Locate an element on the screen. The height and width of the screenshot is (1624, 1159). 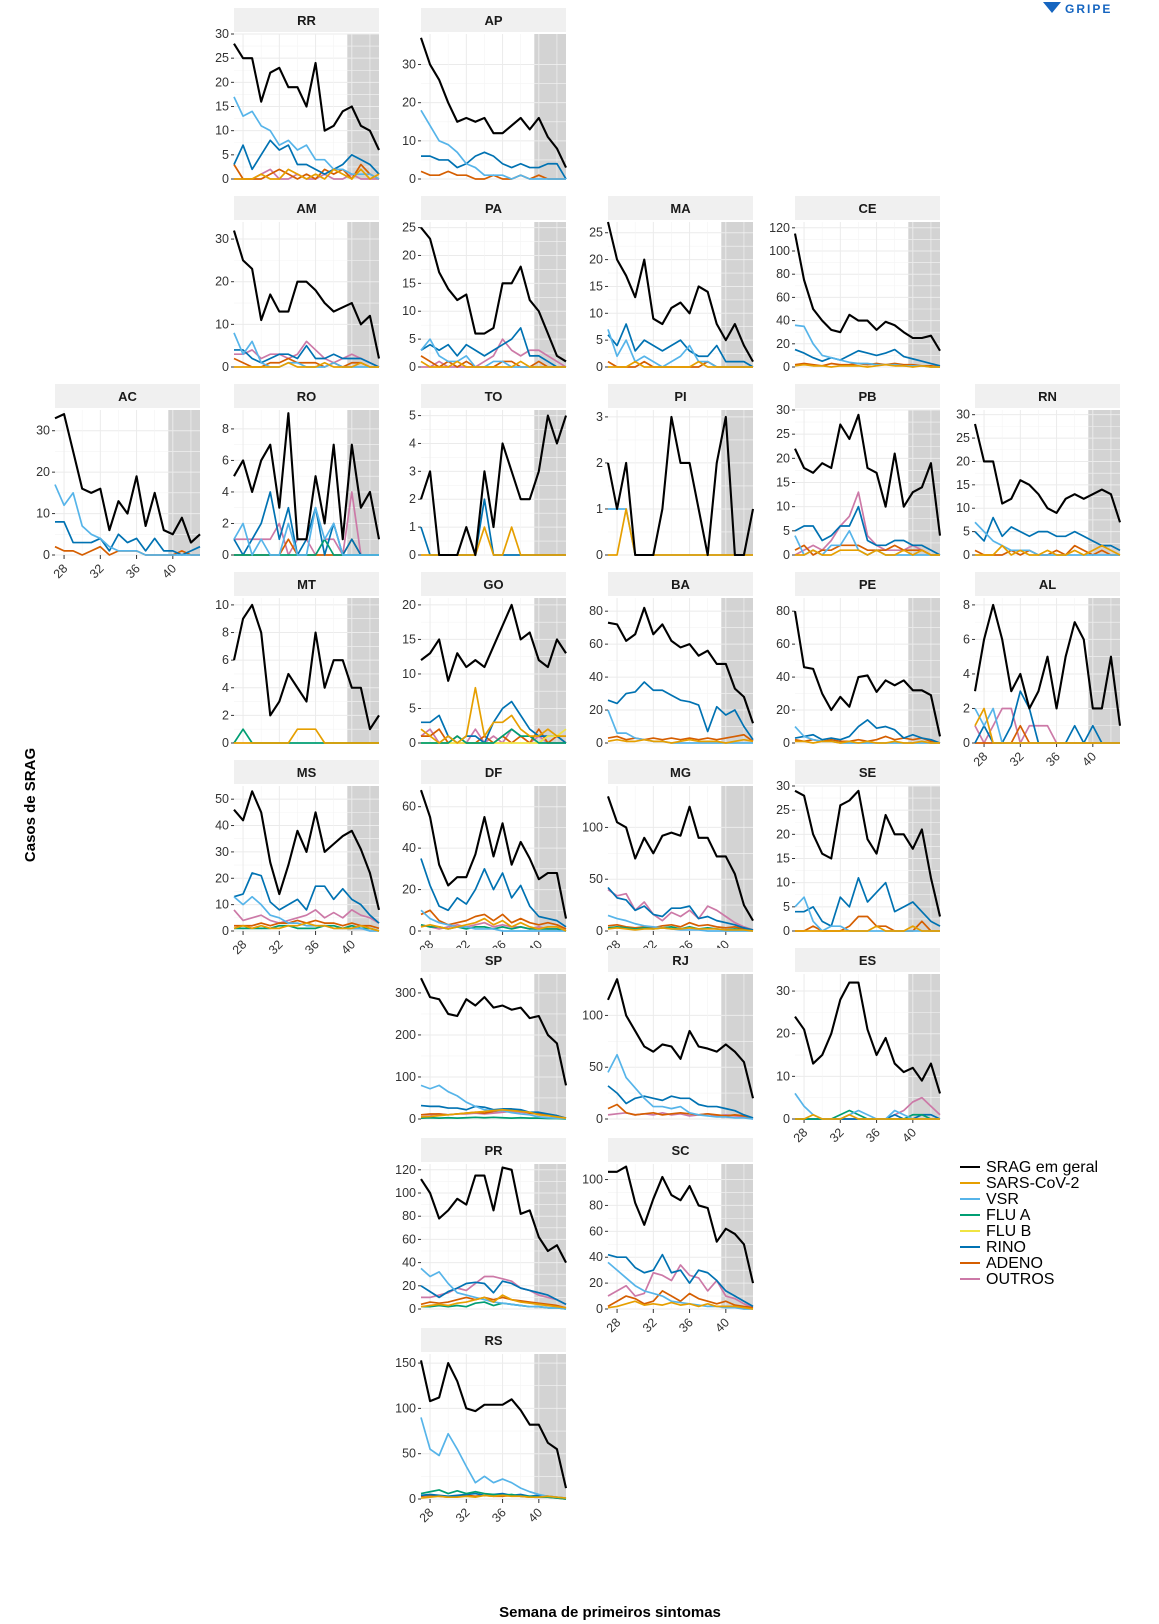
panel-title: AM is located at coordinates (306, 208).